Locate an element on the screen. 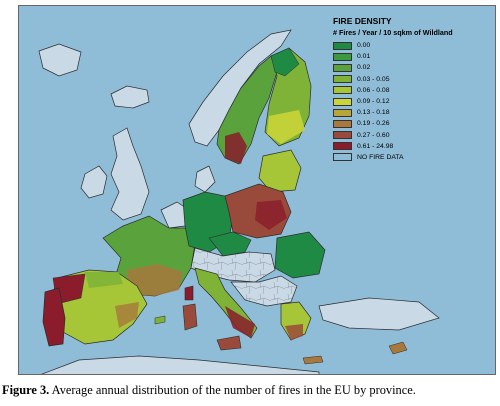  legend-item: NO FIRE DATA is located at coordinates (414, 157).